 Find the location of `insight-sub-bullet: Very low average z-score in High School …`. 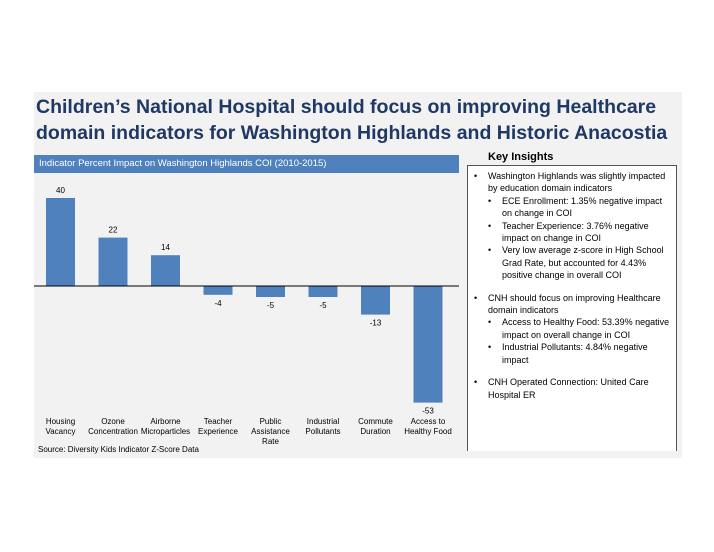

insight-sub-bullet: Very low average z-score in High School … is located at coordinates (572, 262).